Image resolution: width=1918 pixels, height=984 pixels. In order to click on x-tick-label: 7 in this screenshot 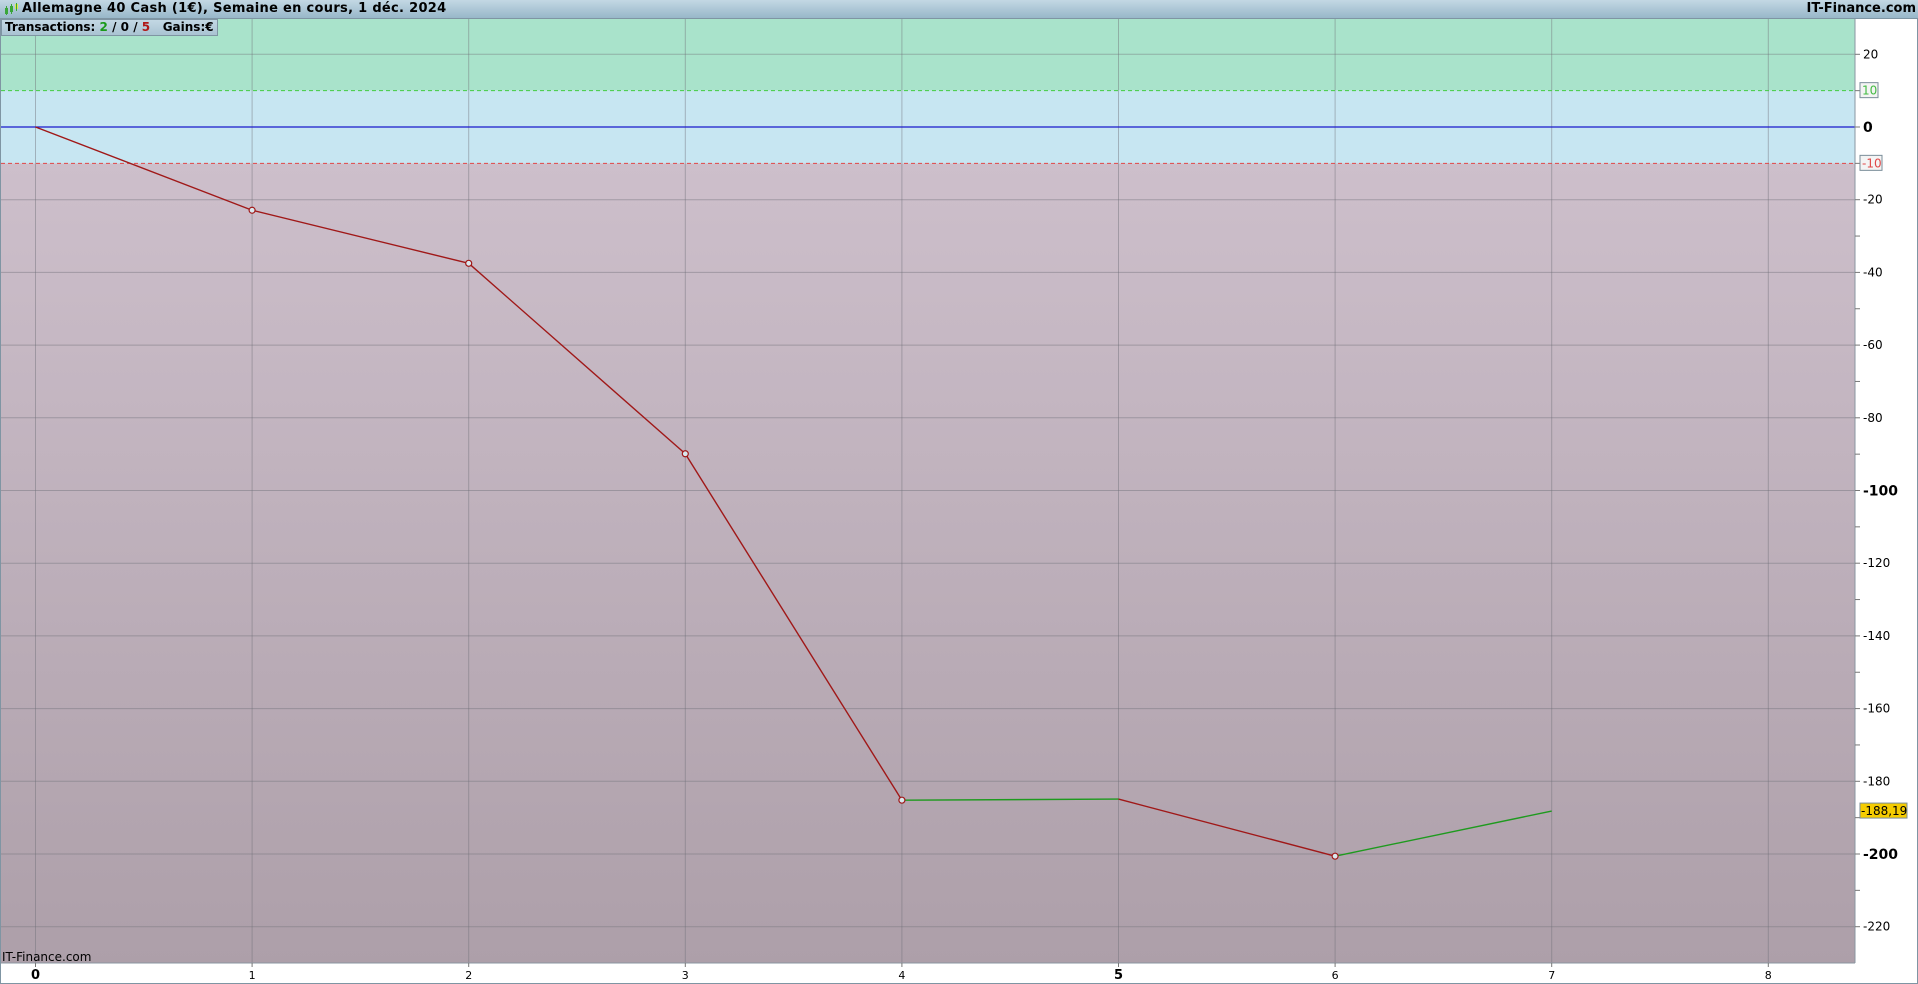, I will do `click(1551, 975)`.